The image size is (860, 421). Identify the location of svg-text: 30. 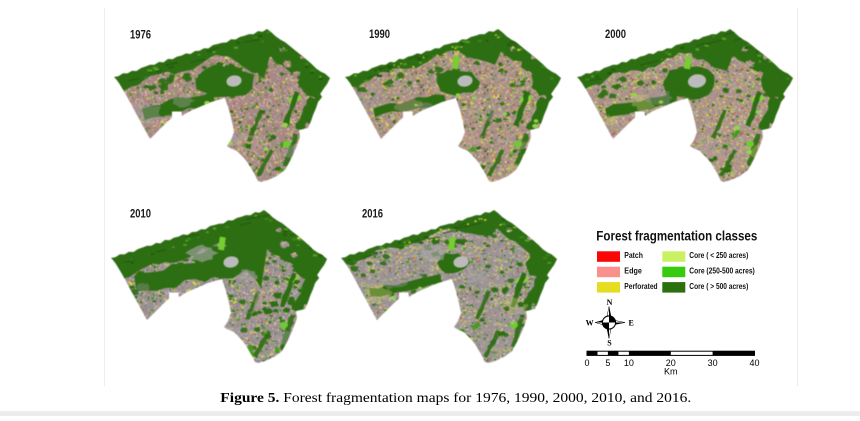
(713, 363).